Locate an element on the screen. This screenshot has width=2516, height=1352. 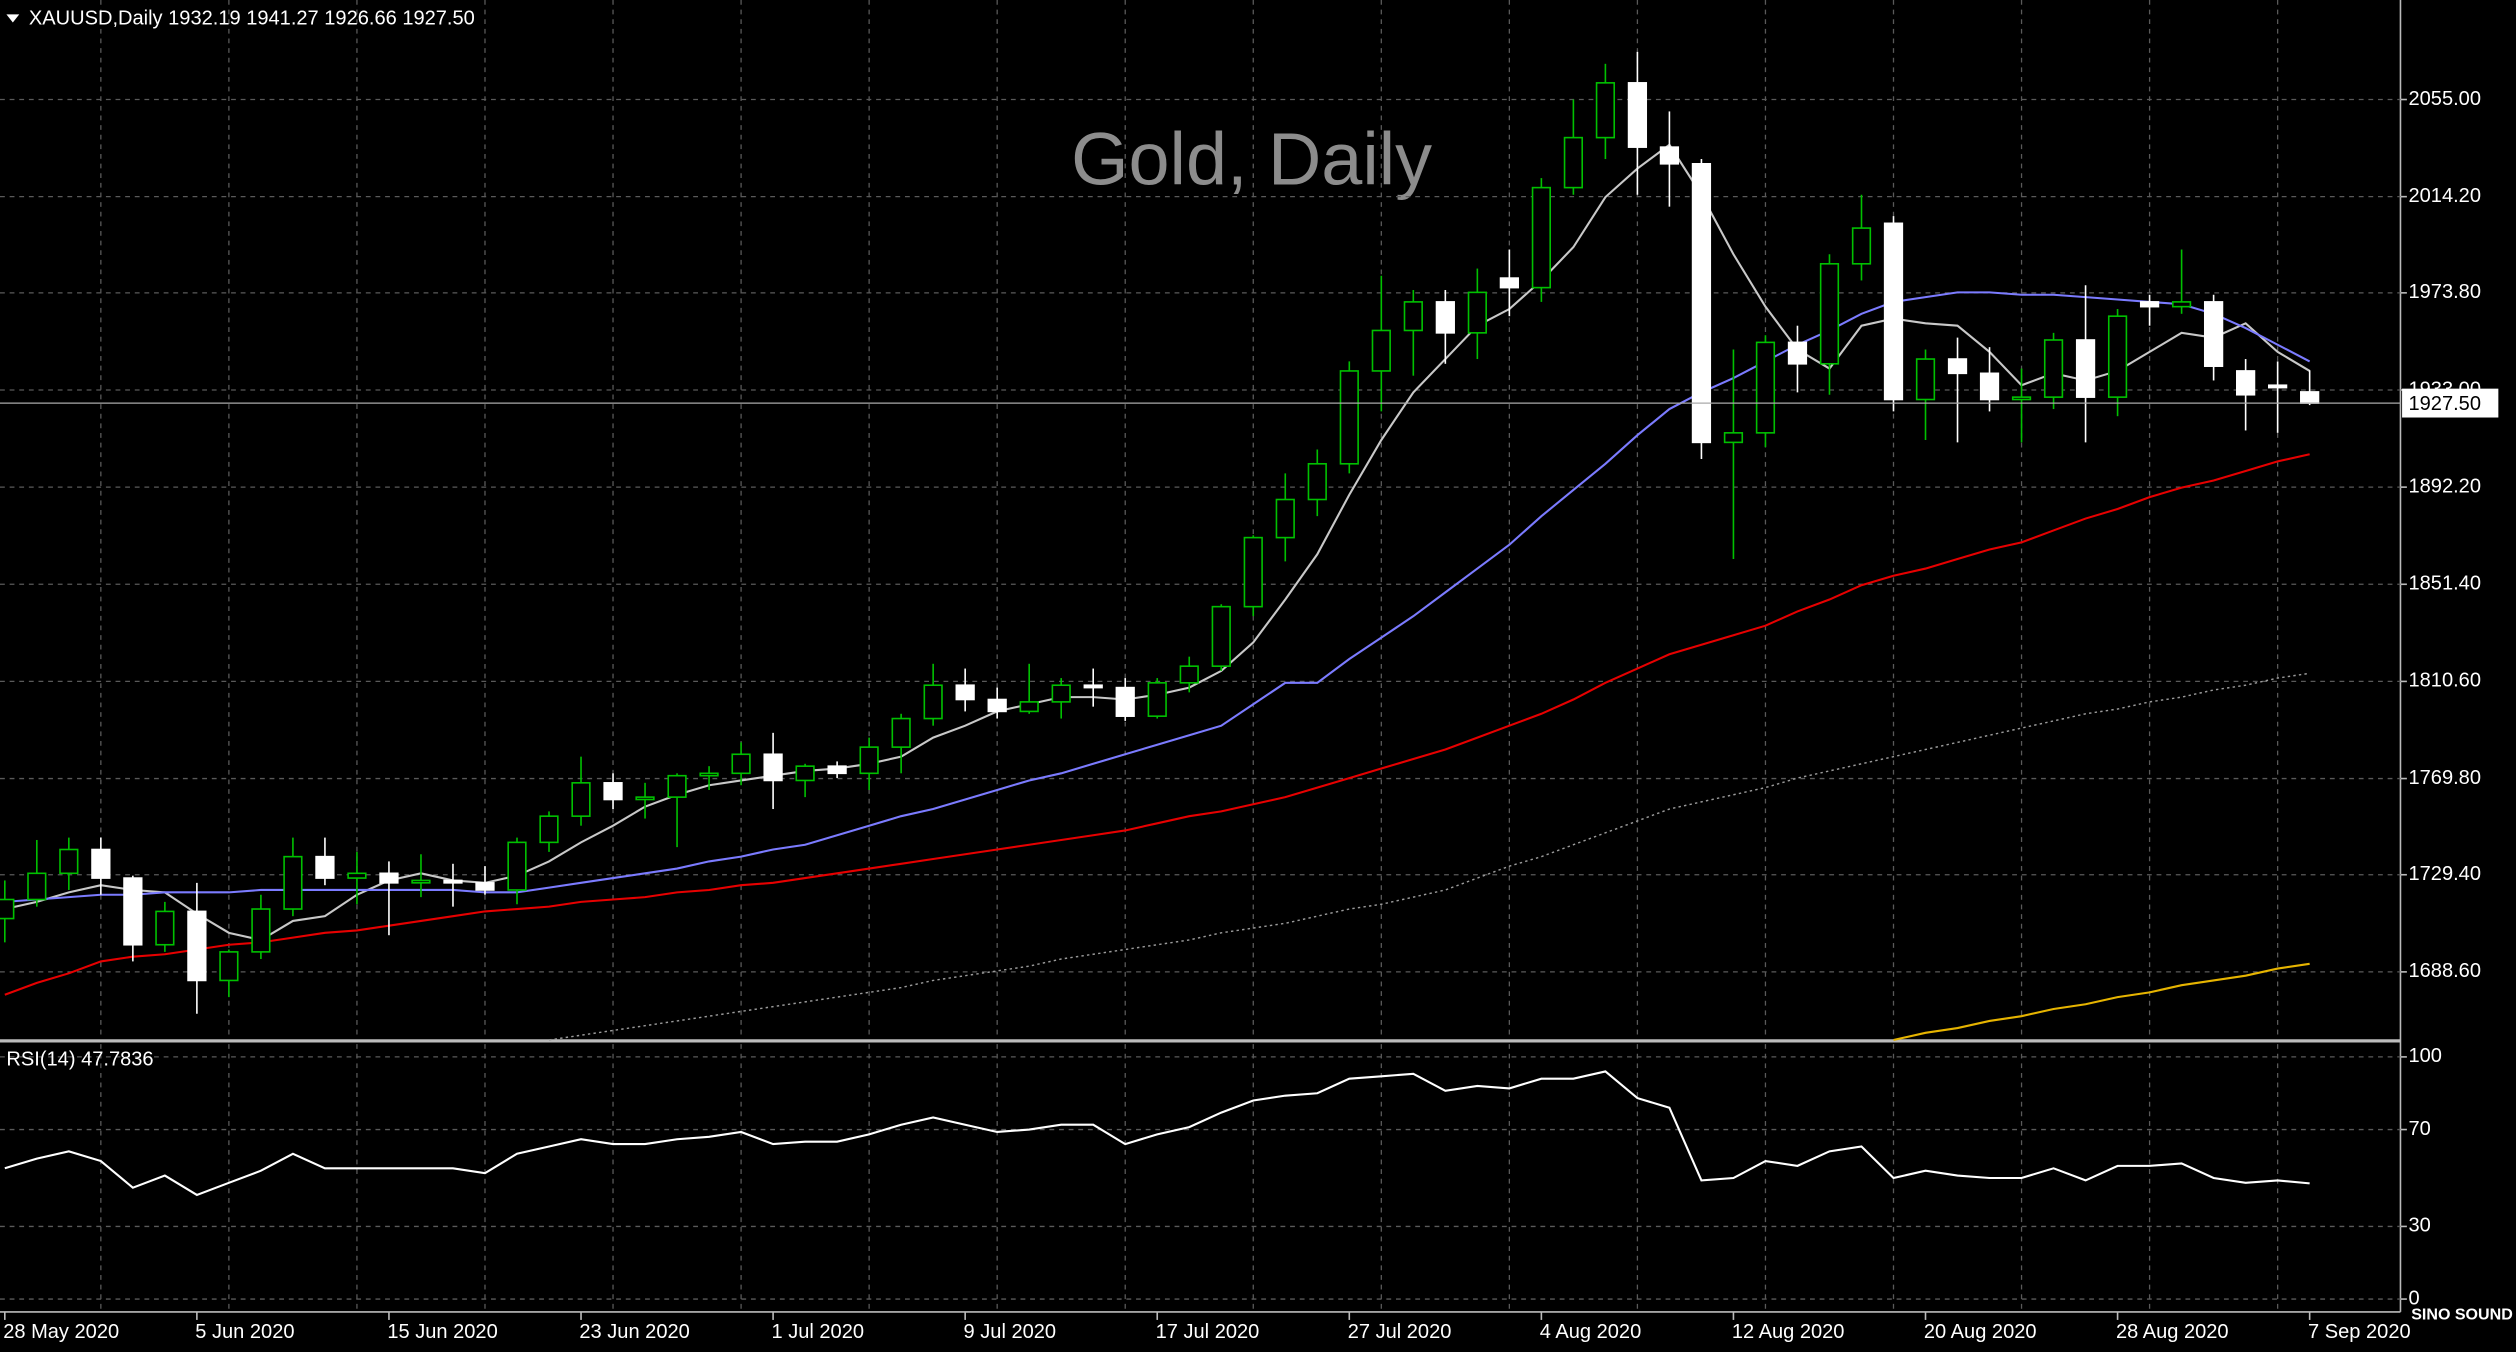
y-tick-label: 1729.40 is located at coordinates (2444, 874).